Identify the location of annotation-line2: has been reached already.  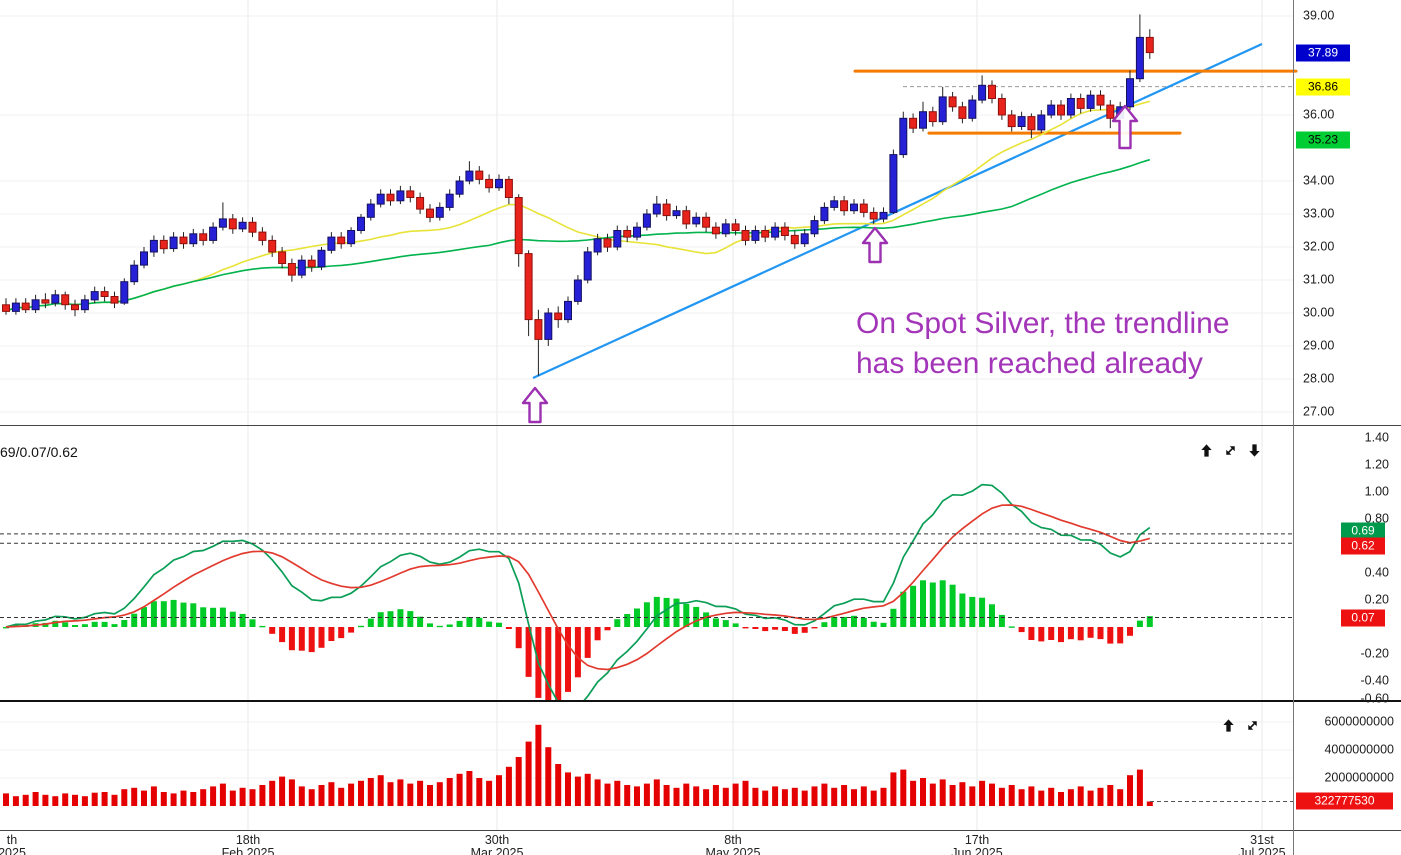
(1029, 363).